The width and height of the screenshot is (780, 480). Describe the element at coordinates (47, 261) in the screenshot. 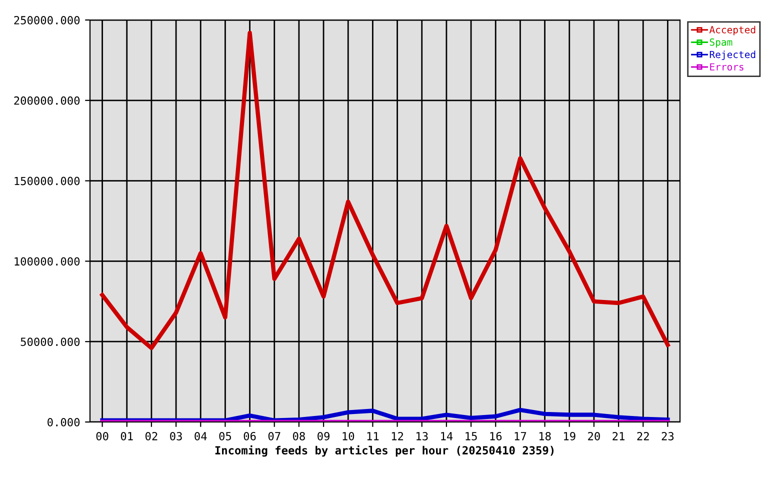

I see `y-tick-label: 100000.000` at that location.